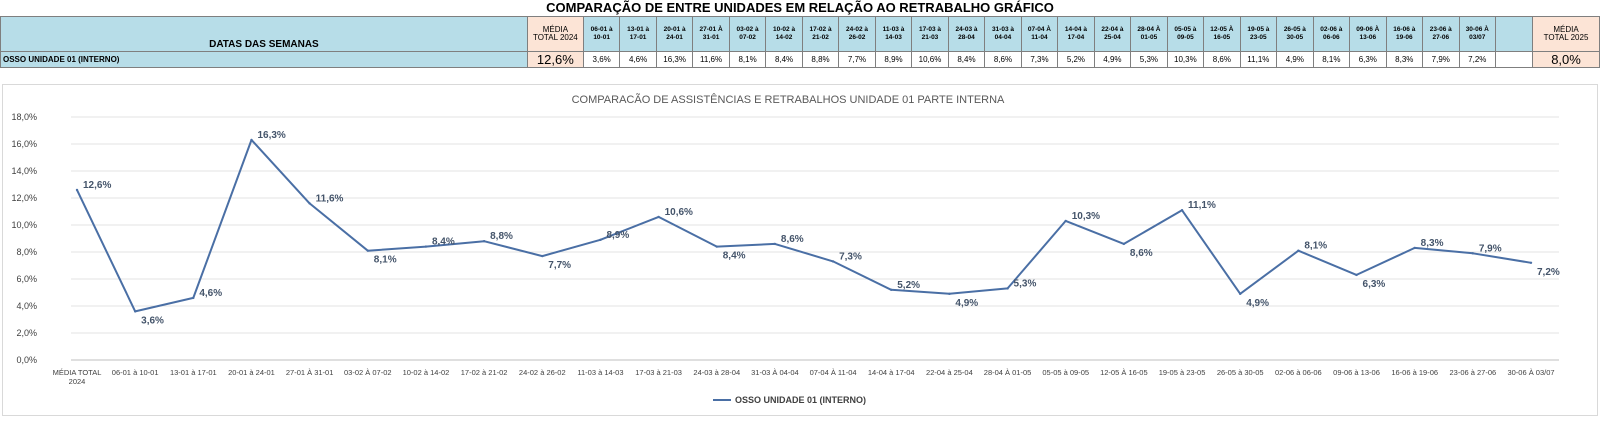  What do you see at coordinates (1222, 37) in the screenshot?
I see `week-header-line: 16-05` at bounding box center [1222, 37].